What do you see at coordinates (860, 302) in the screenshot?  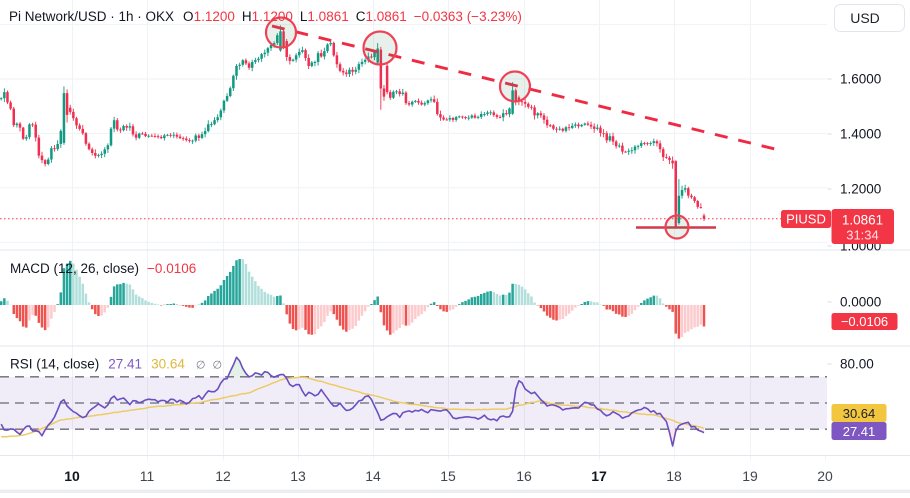 I see `svg-text: 0.0000` at bounding box center [860, 302].